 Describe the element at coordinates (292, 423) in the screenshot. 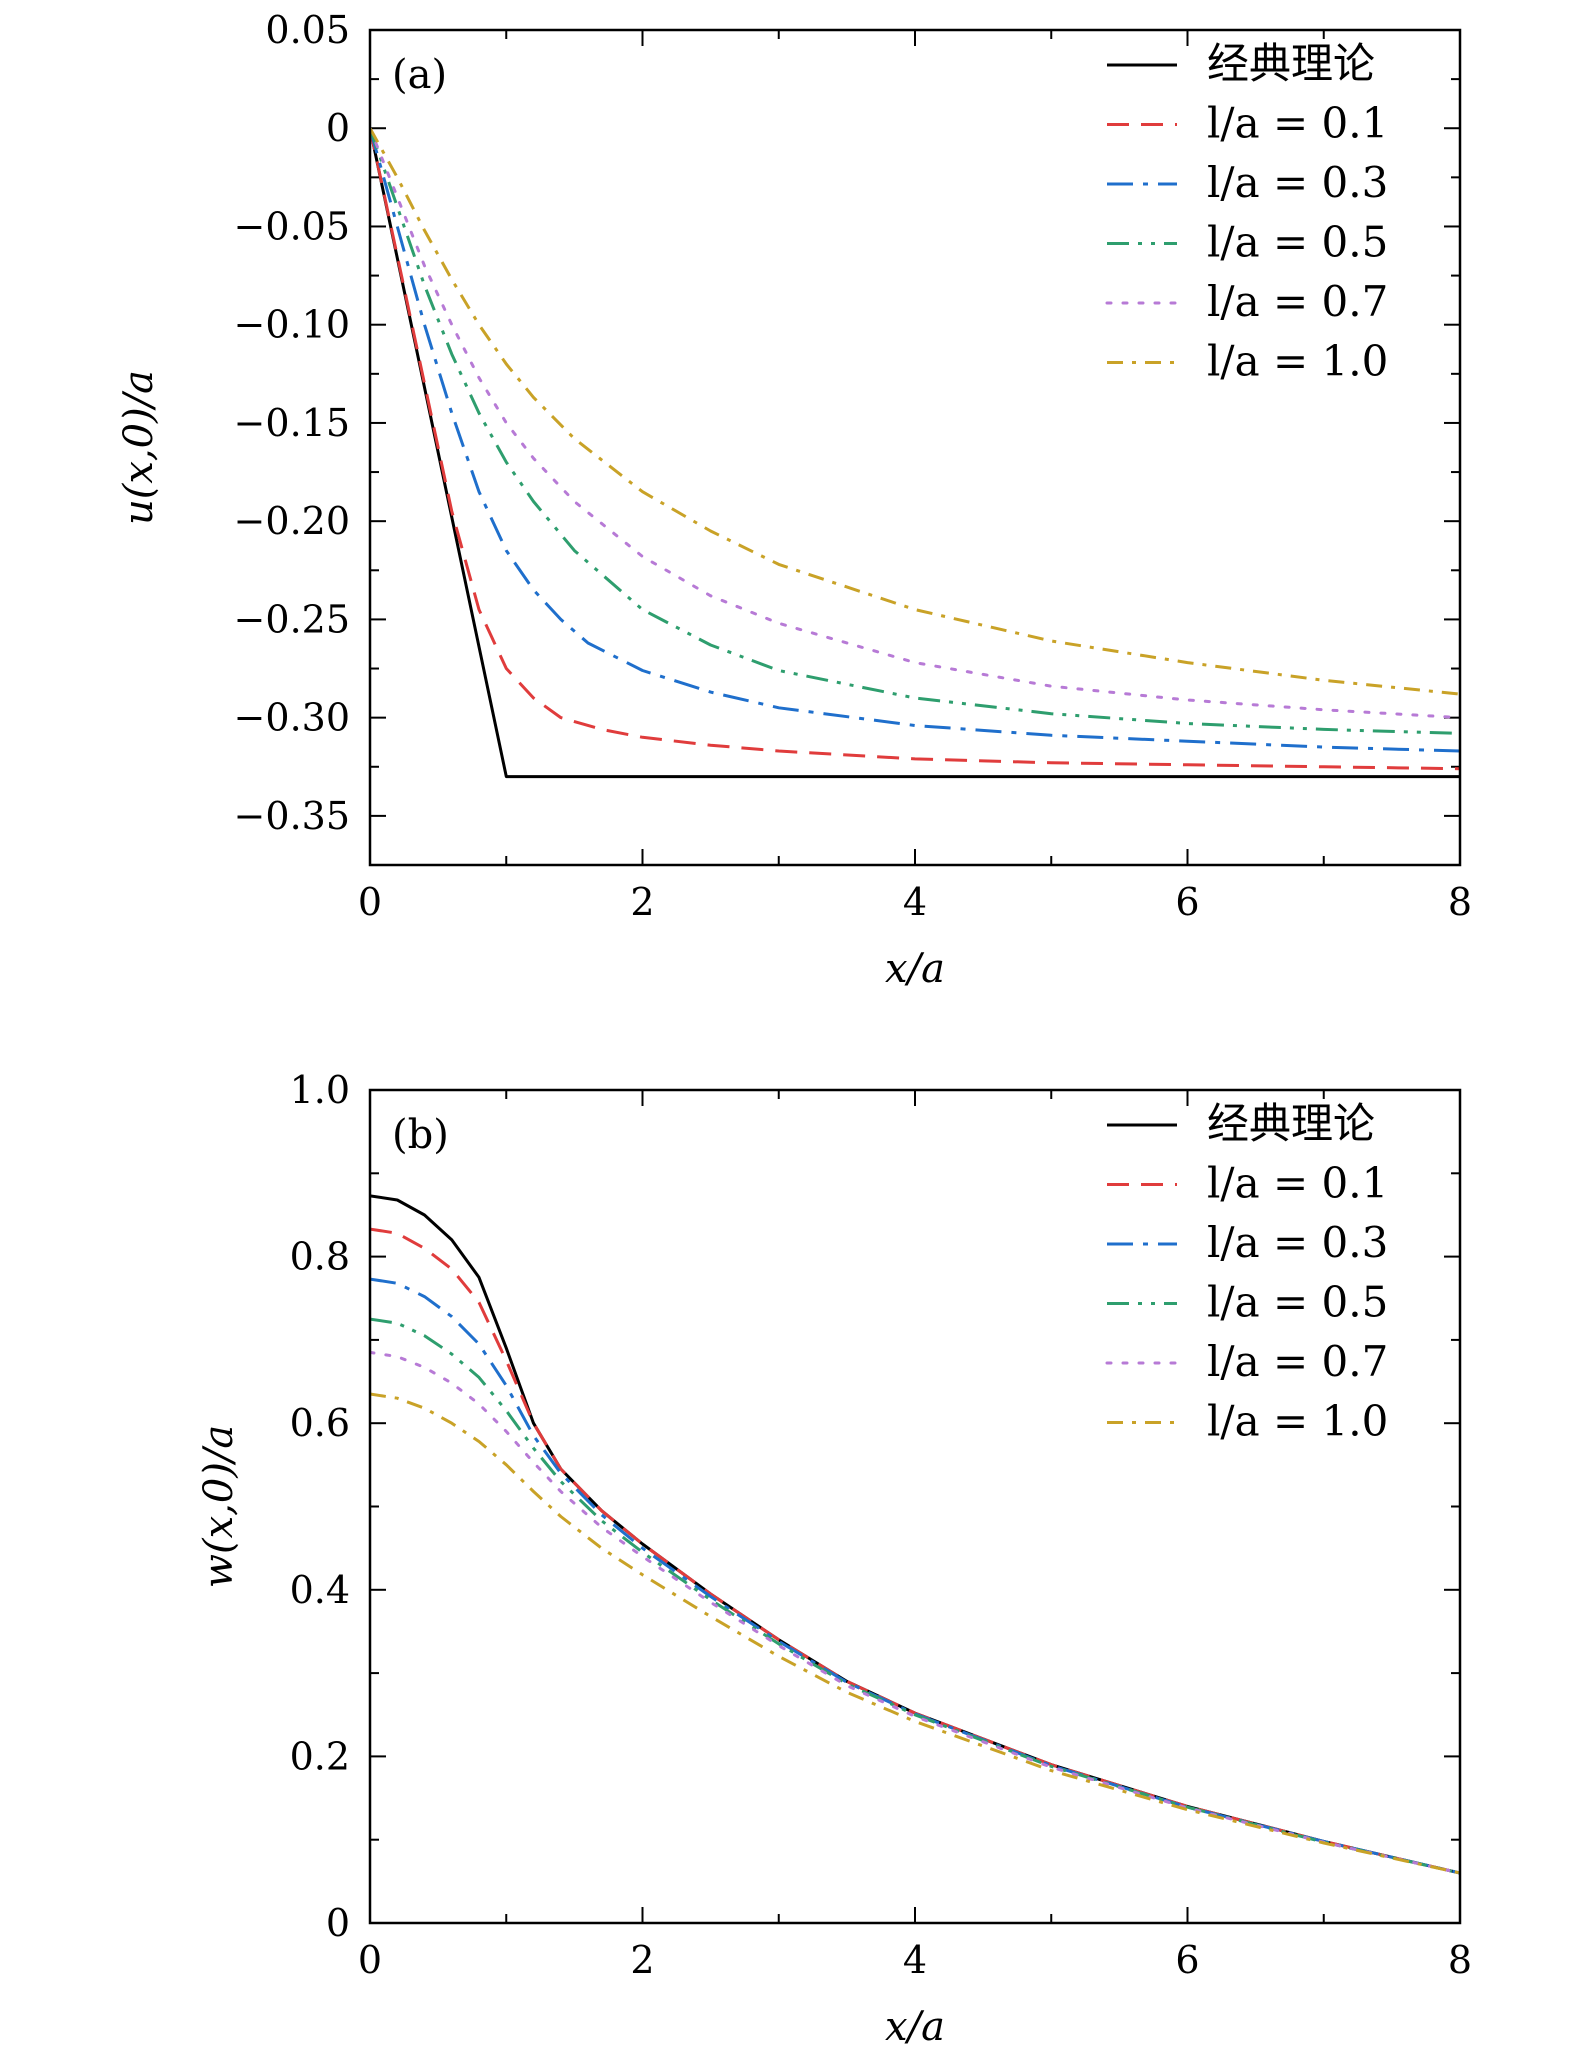

I see `y-tick-label: −0.15` at that location.